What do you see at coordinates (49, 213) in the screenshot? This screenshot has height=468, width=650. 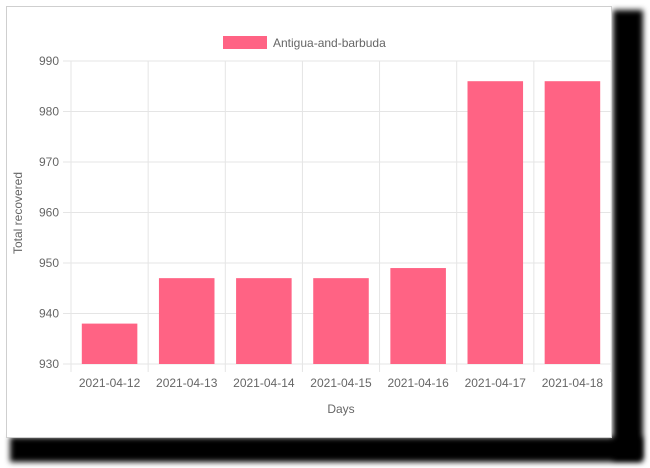 I see `y-tick-label: 960` at bounding box center [49, 213].